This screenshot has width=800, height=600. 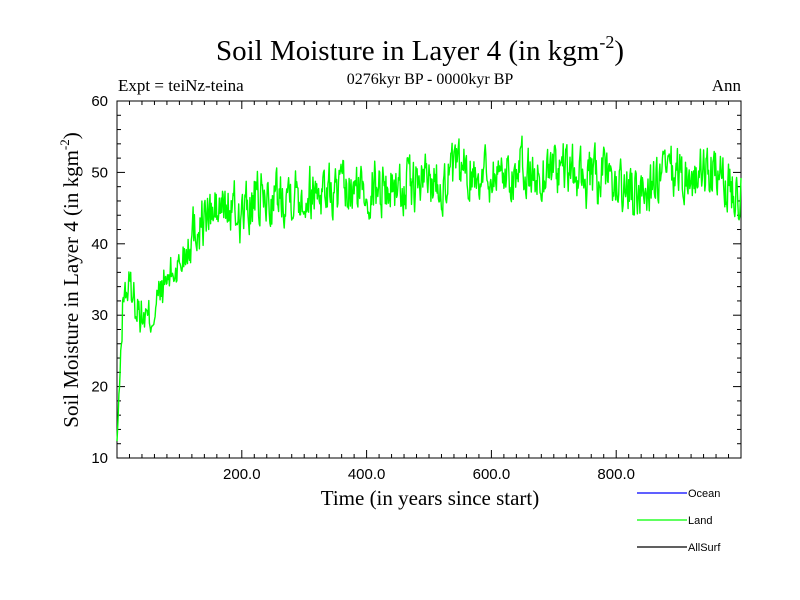 I want to click on x-tick-label: 400.0, so click(x=367, y=474).